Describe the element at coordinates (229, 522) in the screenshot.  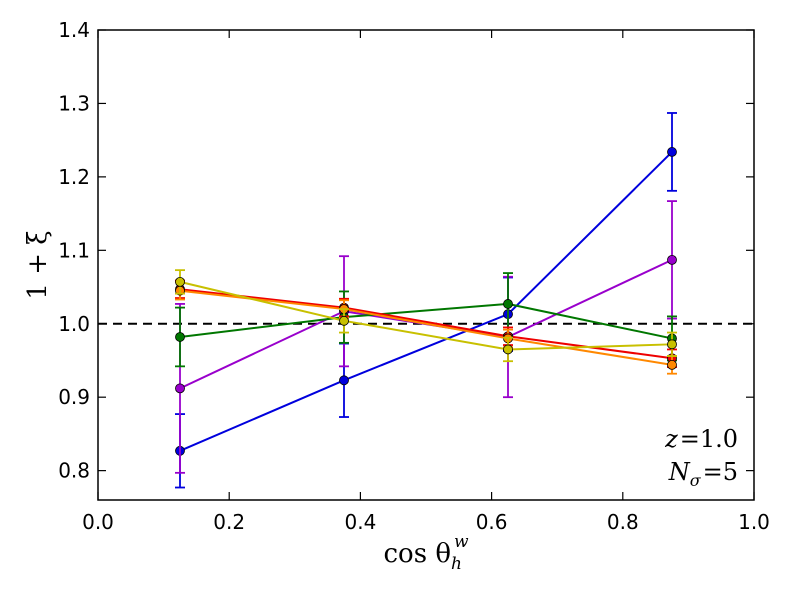
I see `x-tick-label-1: 0.2` at that location.